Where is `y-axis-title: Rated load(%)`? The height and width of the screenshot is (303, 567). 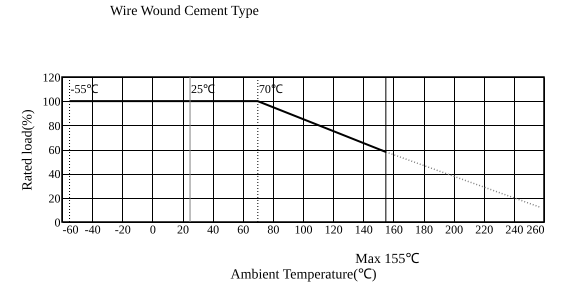
y-axis-title: Rated load(%) is located at coordinates (28, 150).